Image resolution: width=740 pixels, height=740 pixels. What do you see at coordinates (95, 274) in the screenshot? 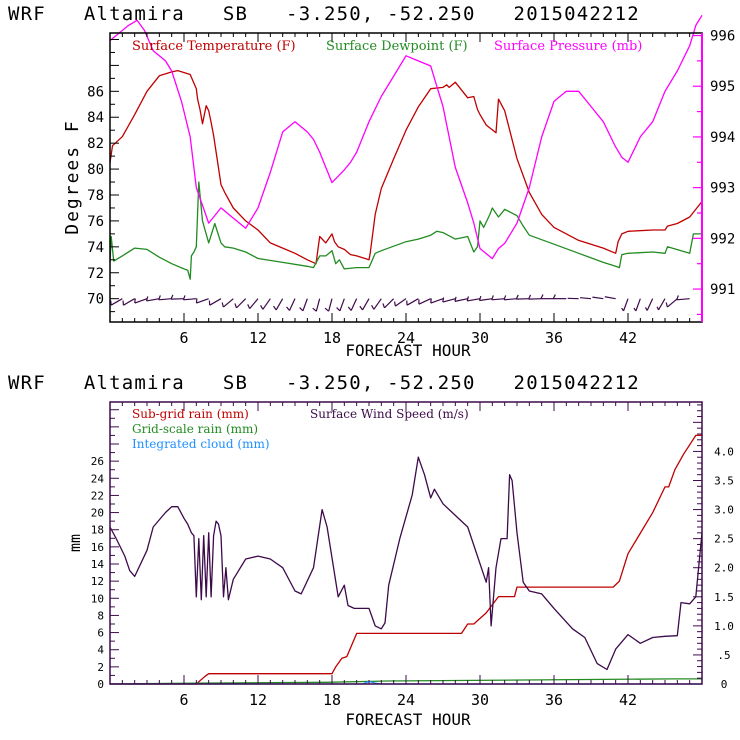
I see `y-tick-label: 72` at bounding box center [95, 274].